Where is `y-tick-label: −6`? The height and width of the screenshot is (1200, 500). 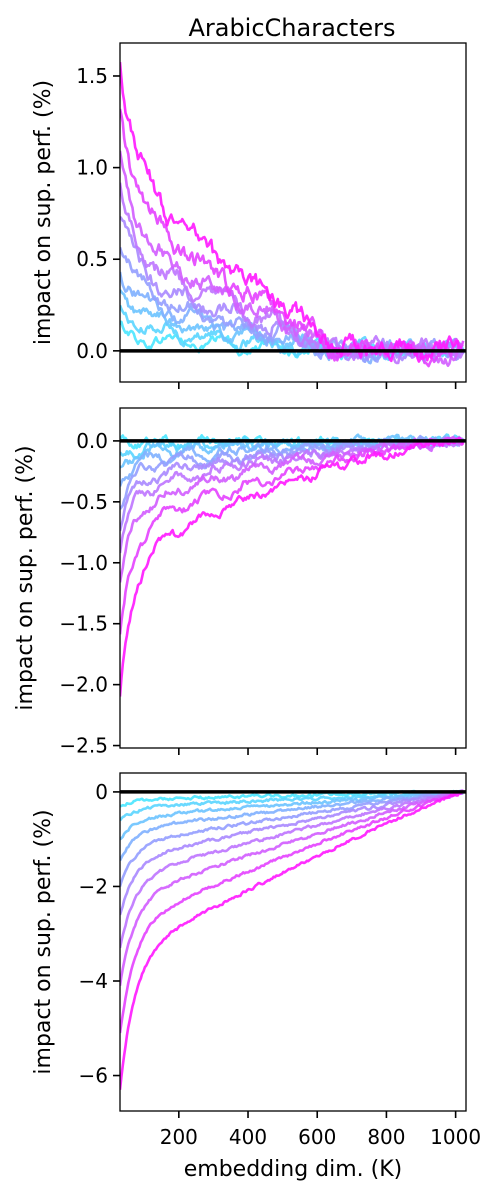 y-tick-label: −6 is located at coordinates (93, 1076).